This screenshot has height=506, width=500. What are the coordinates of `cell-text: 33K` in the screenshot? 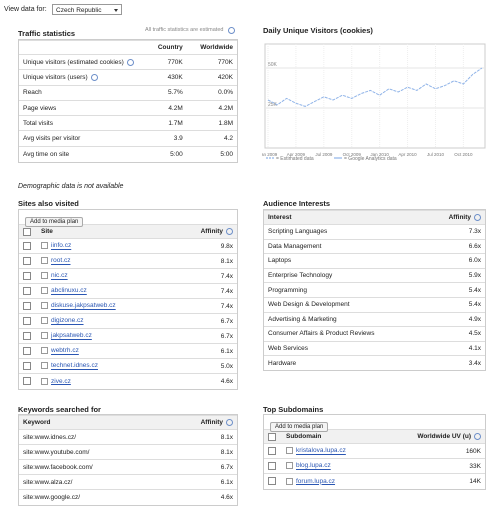 It's located at (475, 466).